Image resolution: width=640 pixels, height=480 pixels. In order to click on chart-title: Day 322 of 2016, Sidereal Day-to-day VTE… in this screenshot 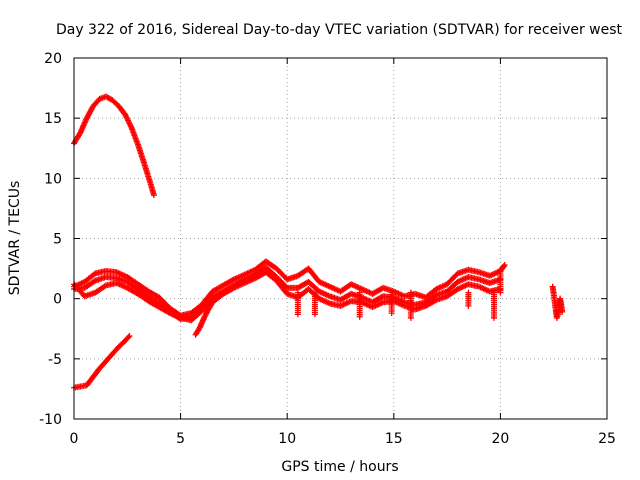, I will do `click(339, 30)`.